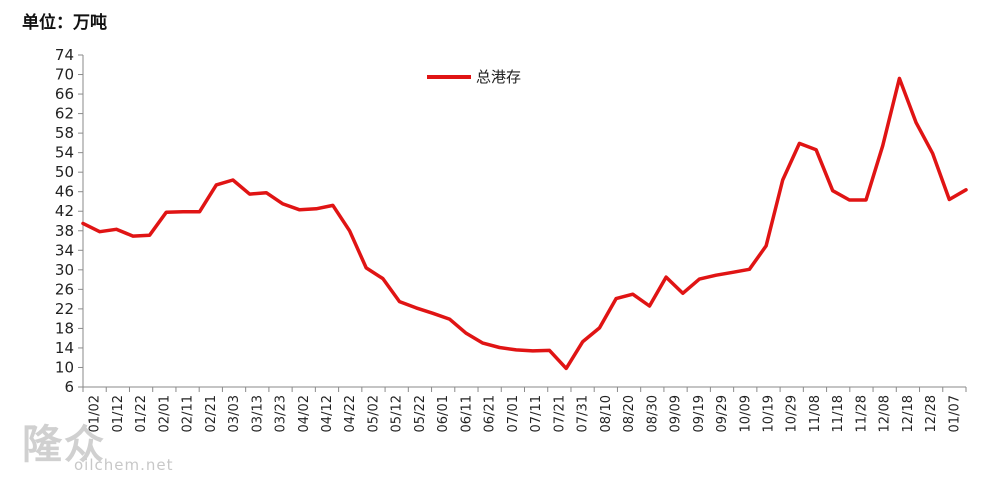 The image size is (1000, 497). Describe the element at coordinates (420, 413) in the screenshot. I see `x-tick-label: 05/22` at that location.